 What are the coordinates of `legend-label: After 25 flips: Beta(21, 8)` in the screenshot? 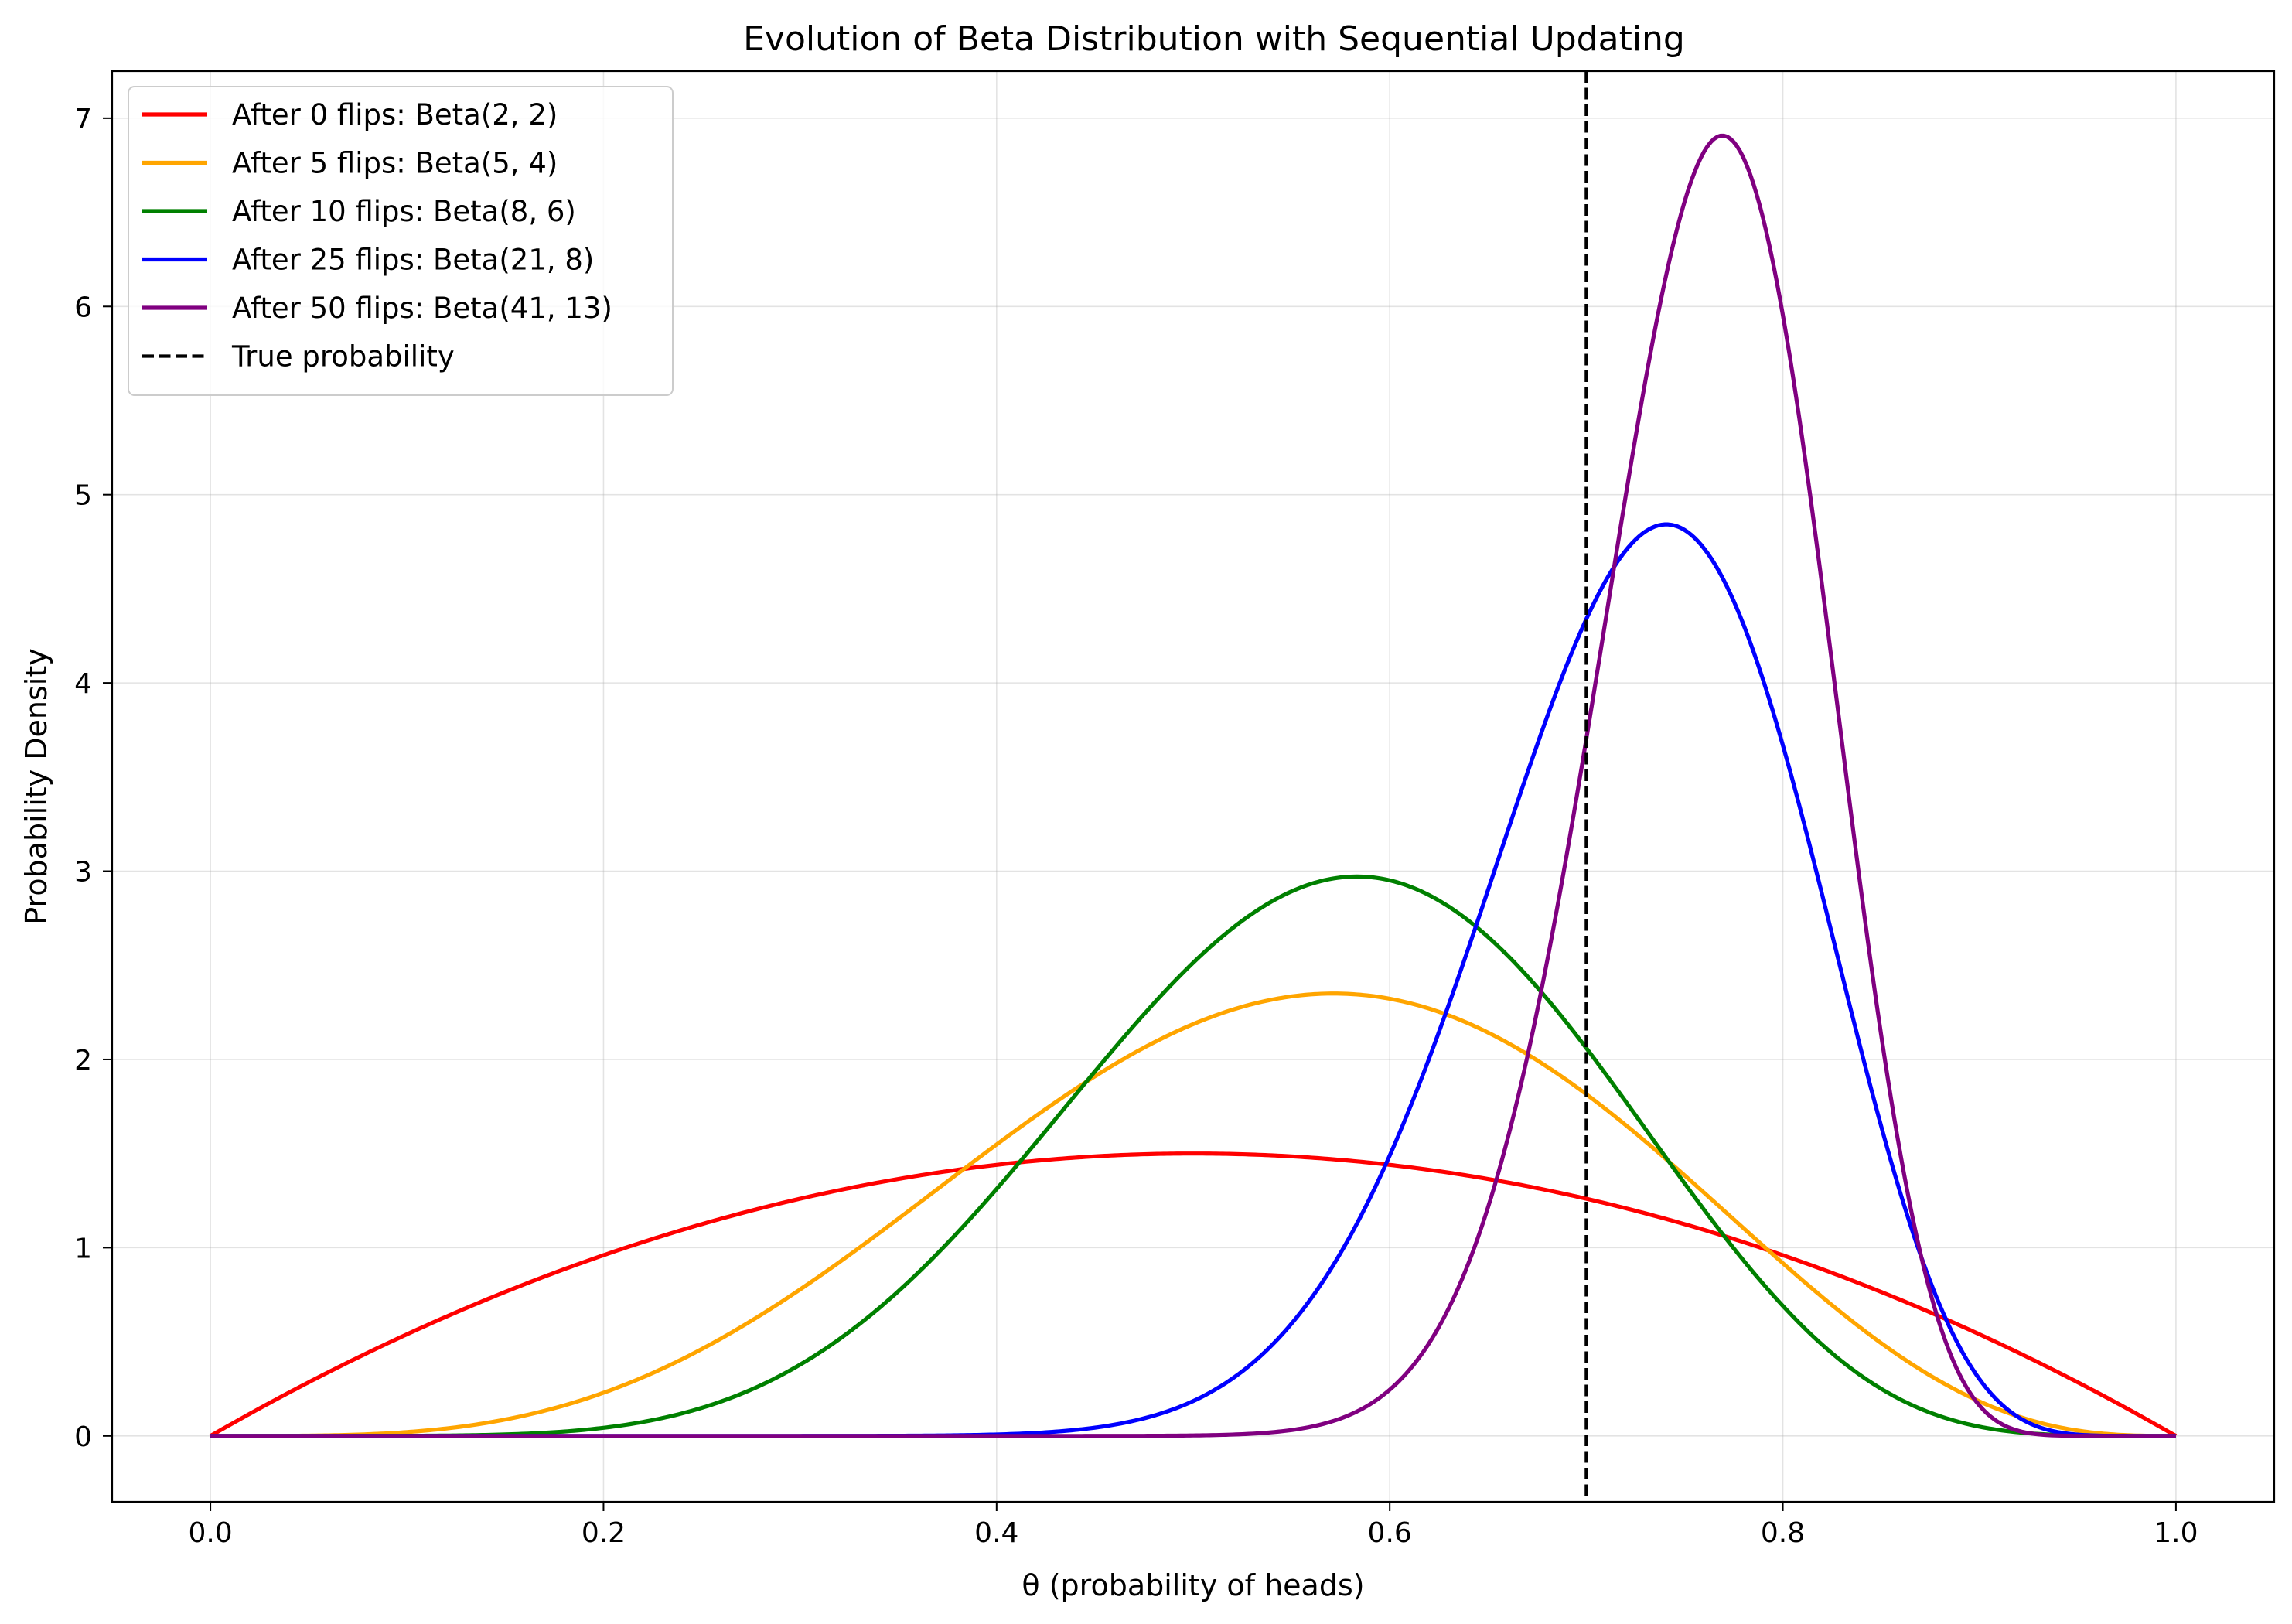 It's located at (413, 260).